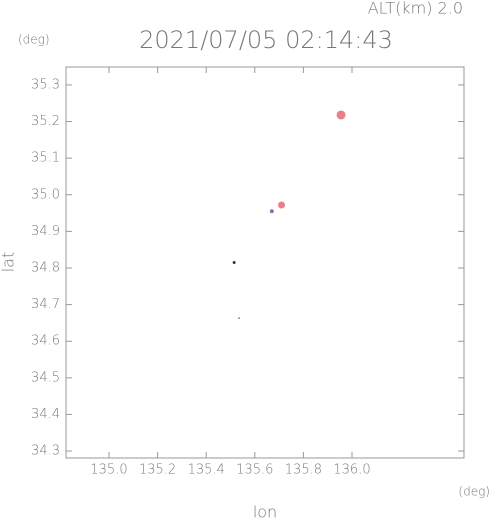  I want to click on x-tick-label: 135.6, so click(254, 470).